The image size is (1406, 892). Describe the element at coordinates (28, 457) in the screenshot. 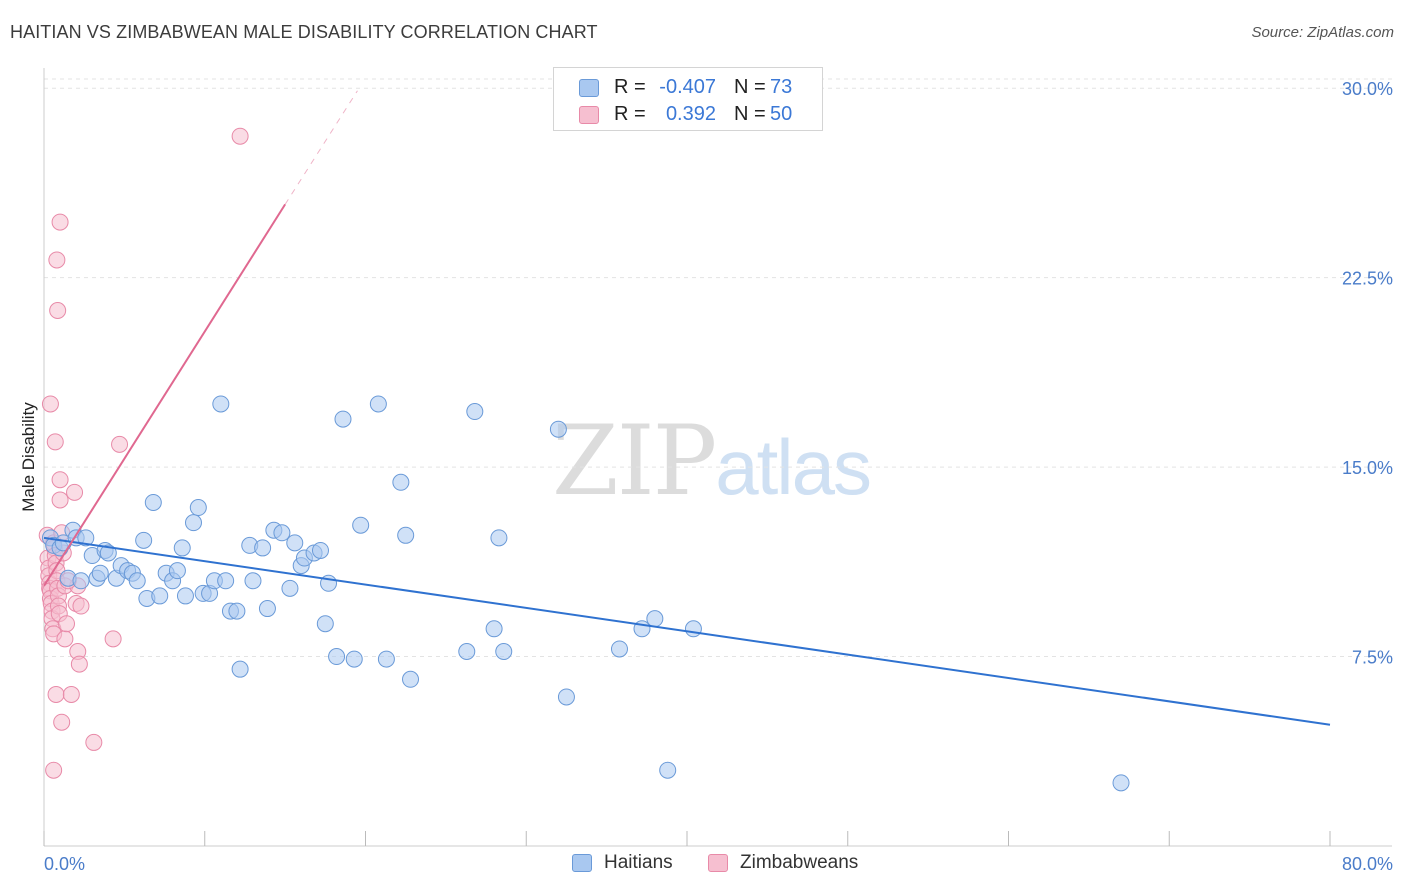

I see `y-axis-title: Male Disability` at that location.